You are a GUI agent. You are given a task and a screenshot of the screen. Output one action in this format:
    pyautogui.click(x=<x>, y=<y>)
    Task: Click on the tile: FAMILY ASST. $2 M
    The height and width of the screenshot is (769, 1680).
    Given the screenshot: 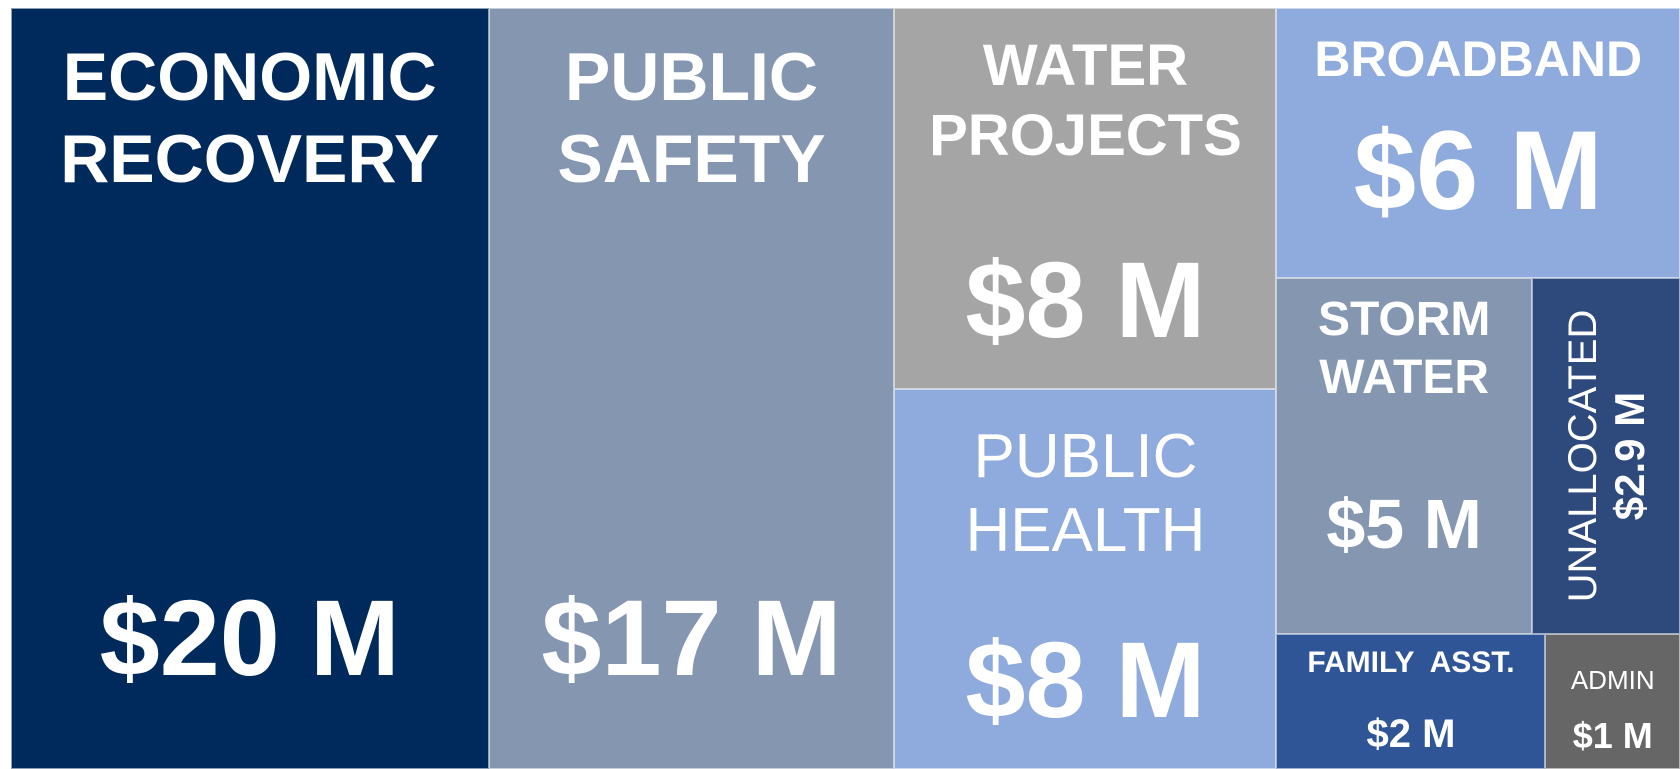 What is the action you would take?
    pyautogui.click(x=1411, y=701)
    